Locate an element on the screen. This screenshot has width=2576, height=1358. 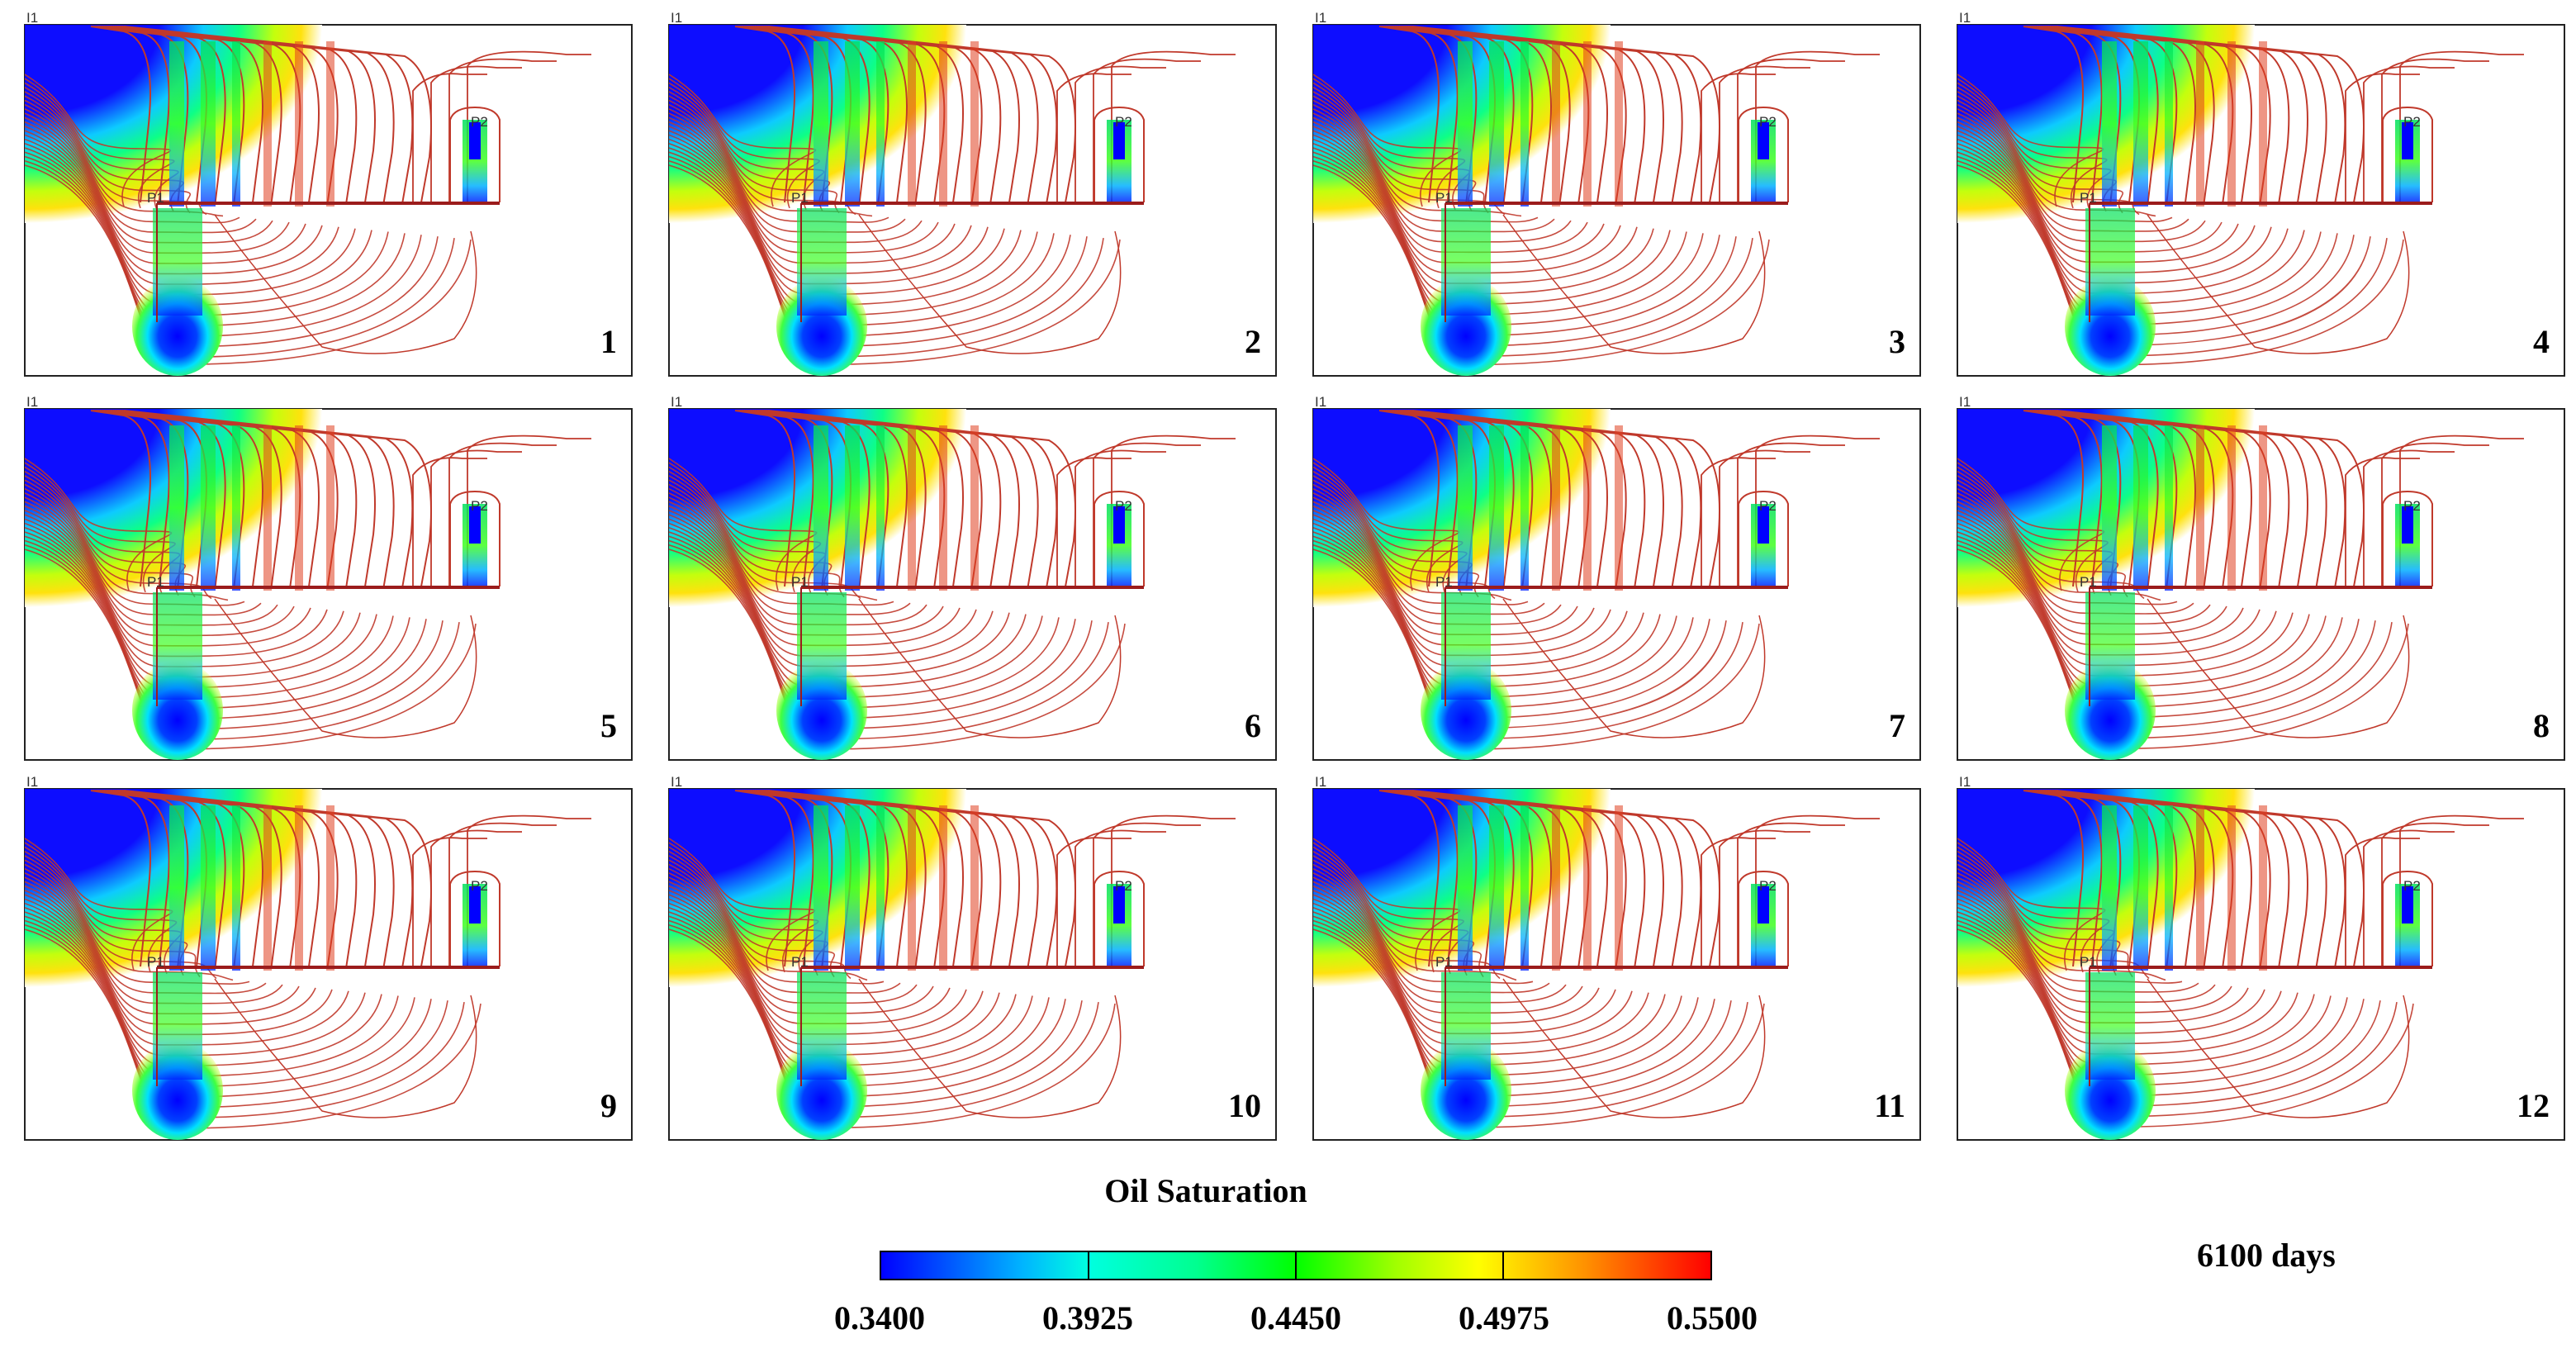
panel-number: 2 is located at coordinates (1253, 341).